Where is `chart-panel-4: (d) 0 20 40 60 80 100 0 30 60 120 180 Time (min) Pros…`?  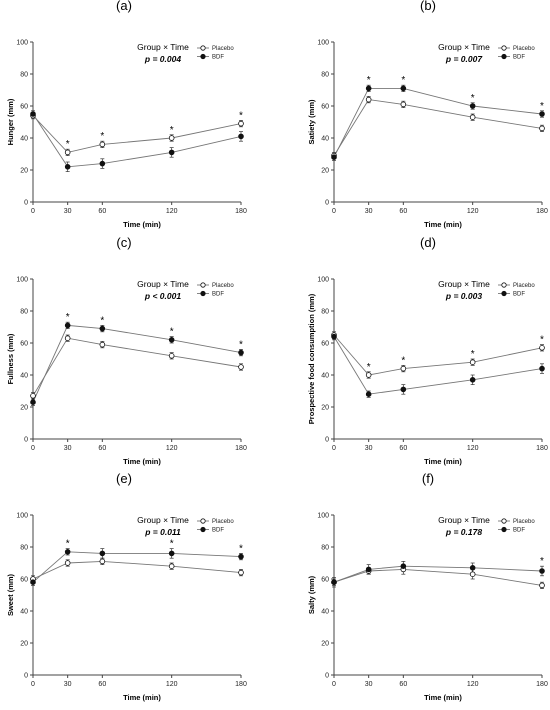
chart-panel-4: (d) 0 20 40 60 80 100 0 30 60 120 180 Time (min) Pros… is located at coordinates (427, 350).